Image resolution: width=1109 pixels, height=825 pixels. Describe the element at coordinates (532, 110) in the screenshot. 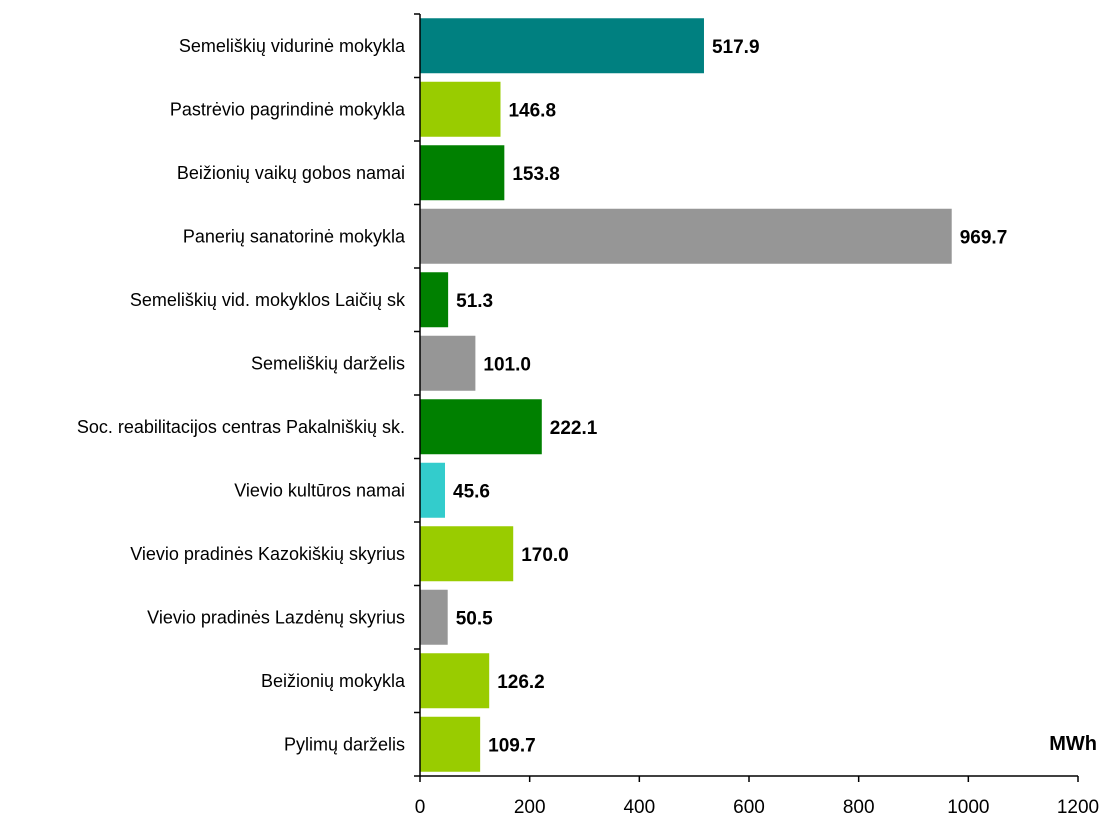

I see `value-label: 146.8` at that location.